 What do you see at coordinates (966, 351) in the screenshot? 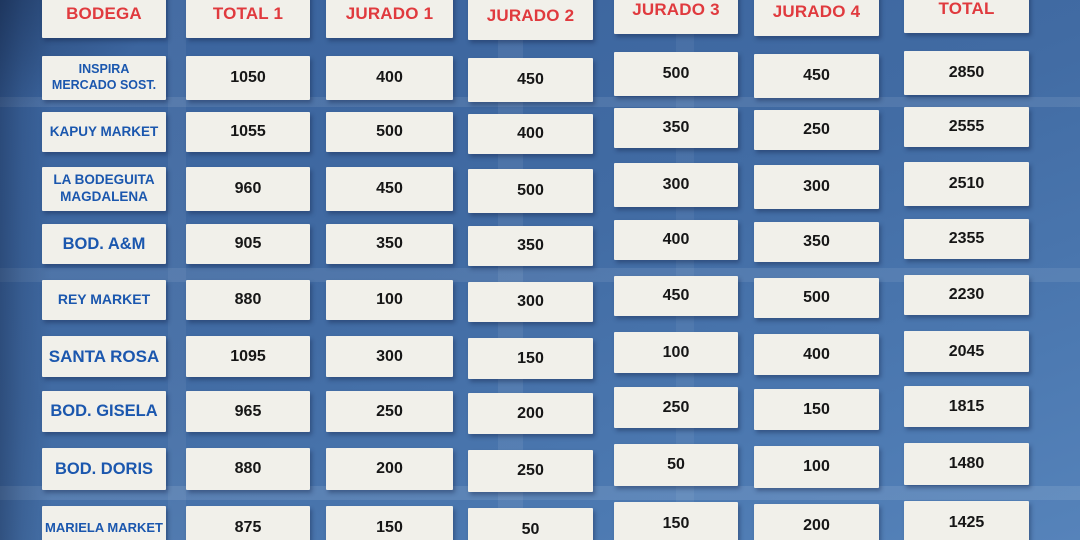
I see `total-score-value: 2045` at bounding box center [966, 351].